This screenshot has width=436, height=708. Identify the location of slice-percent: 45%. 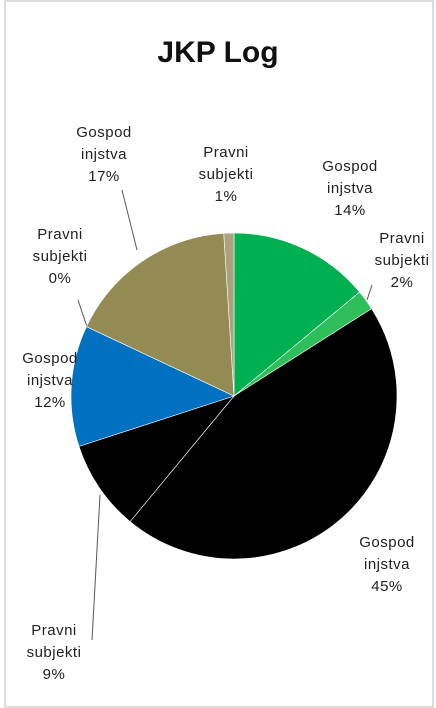
(387, 586).